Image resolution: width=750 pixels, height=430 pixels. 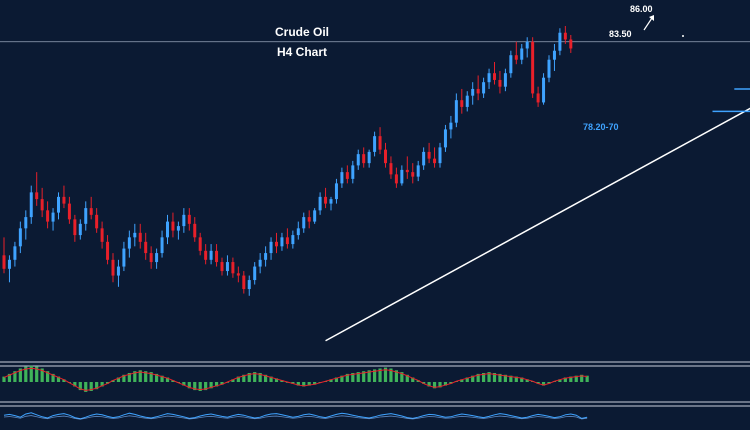 I want to click on macd-signal-line, so click(x=295, y=379).